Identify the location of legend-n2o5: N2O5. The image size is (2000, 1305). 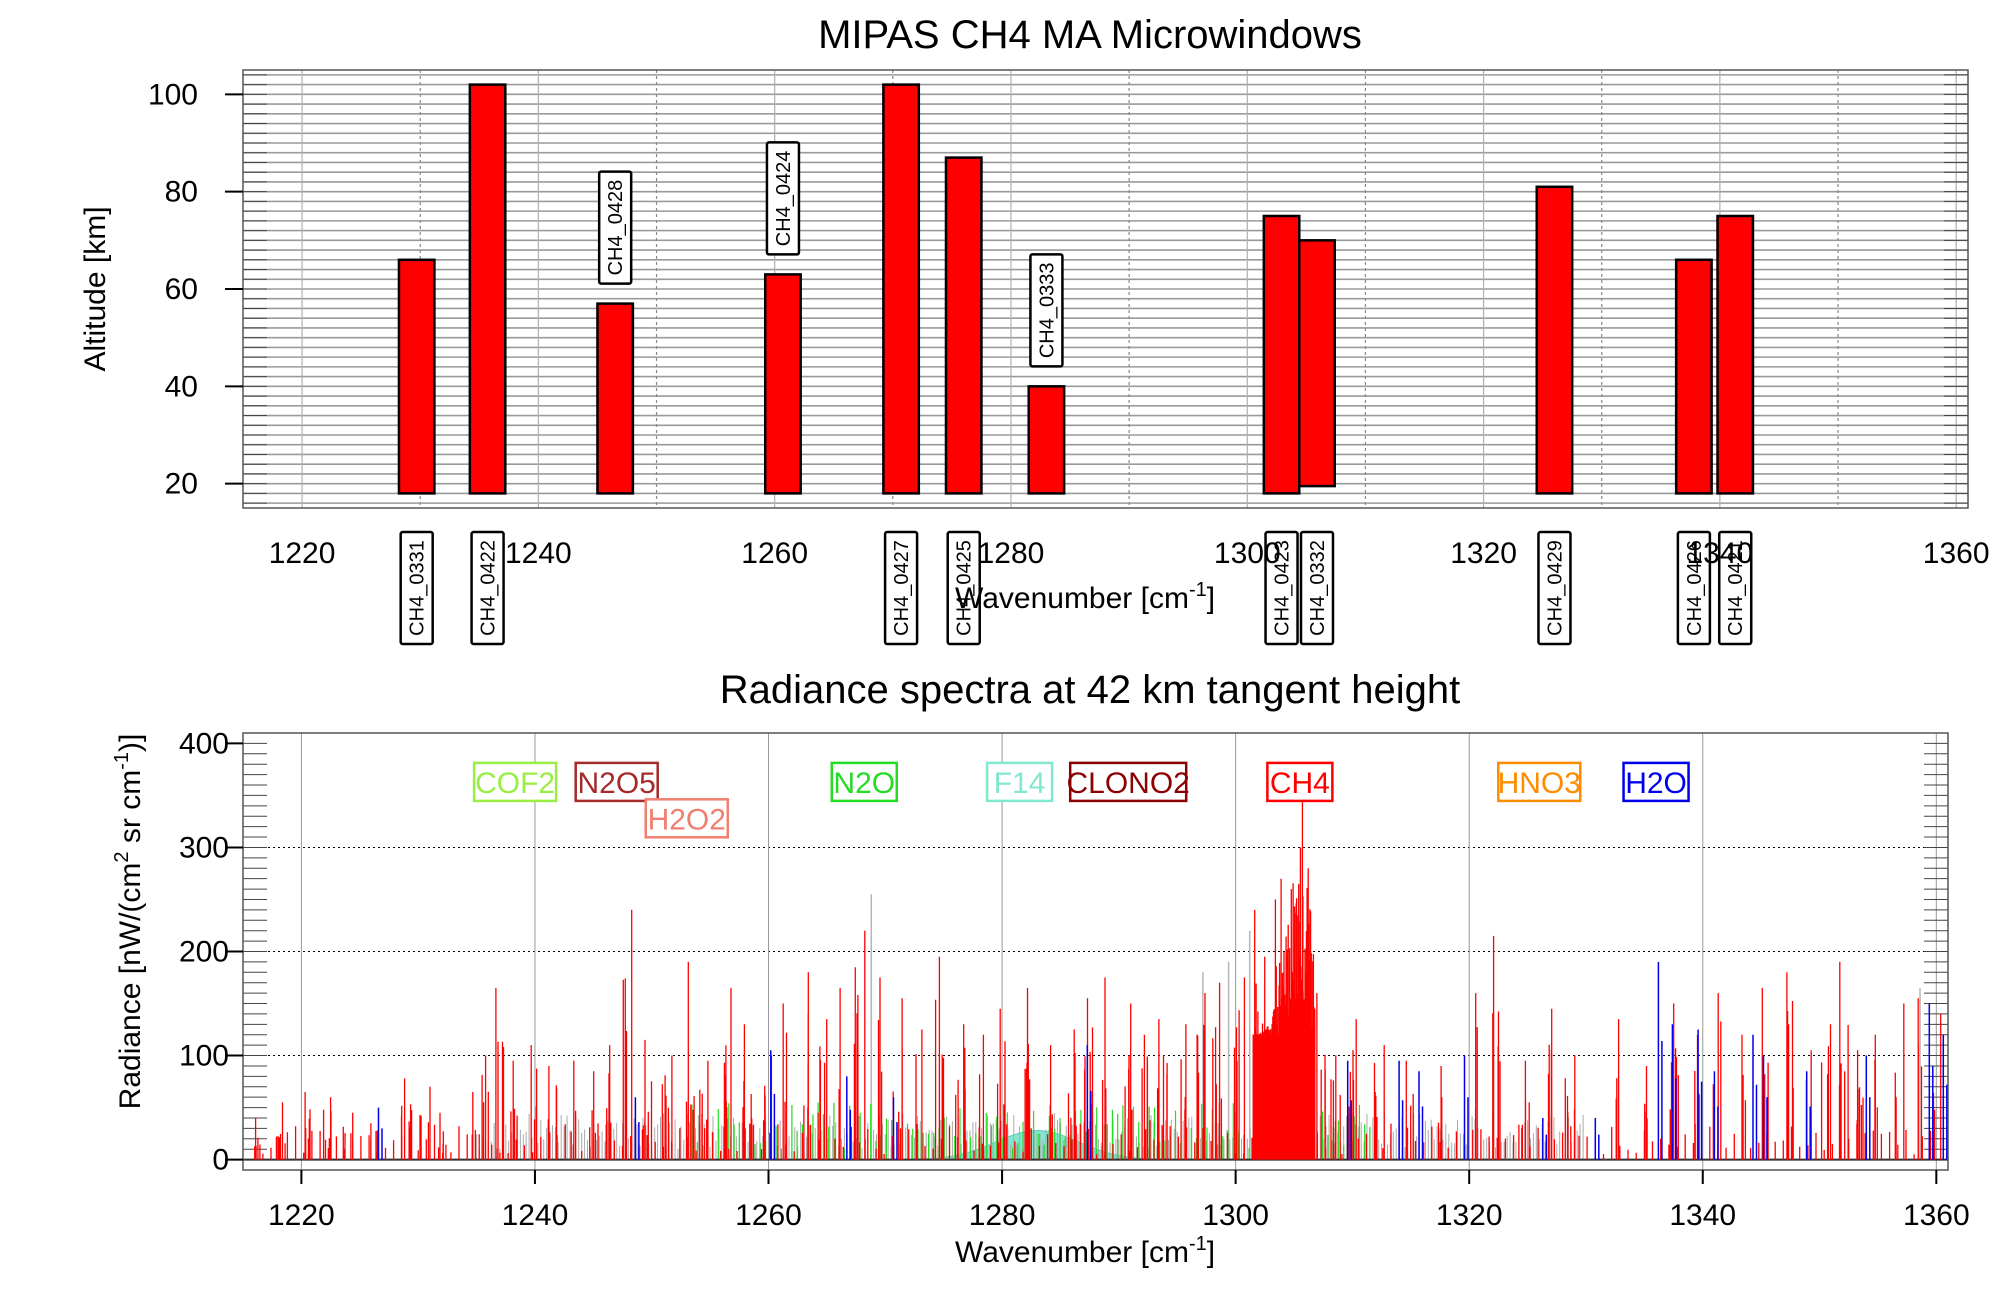
(616, 782).